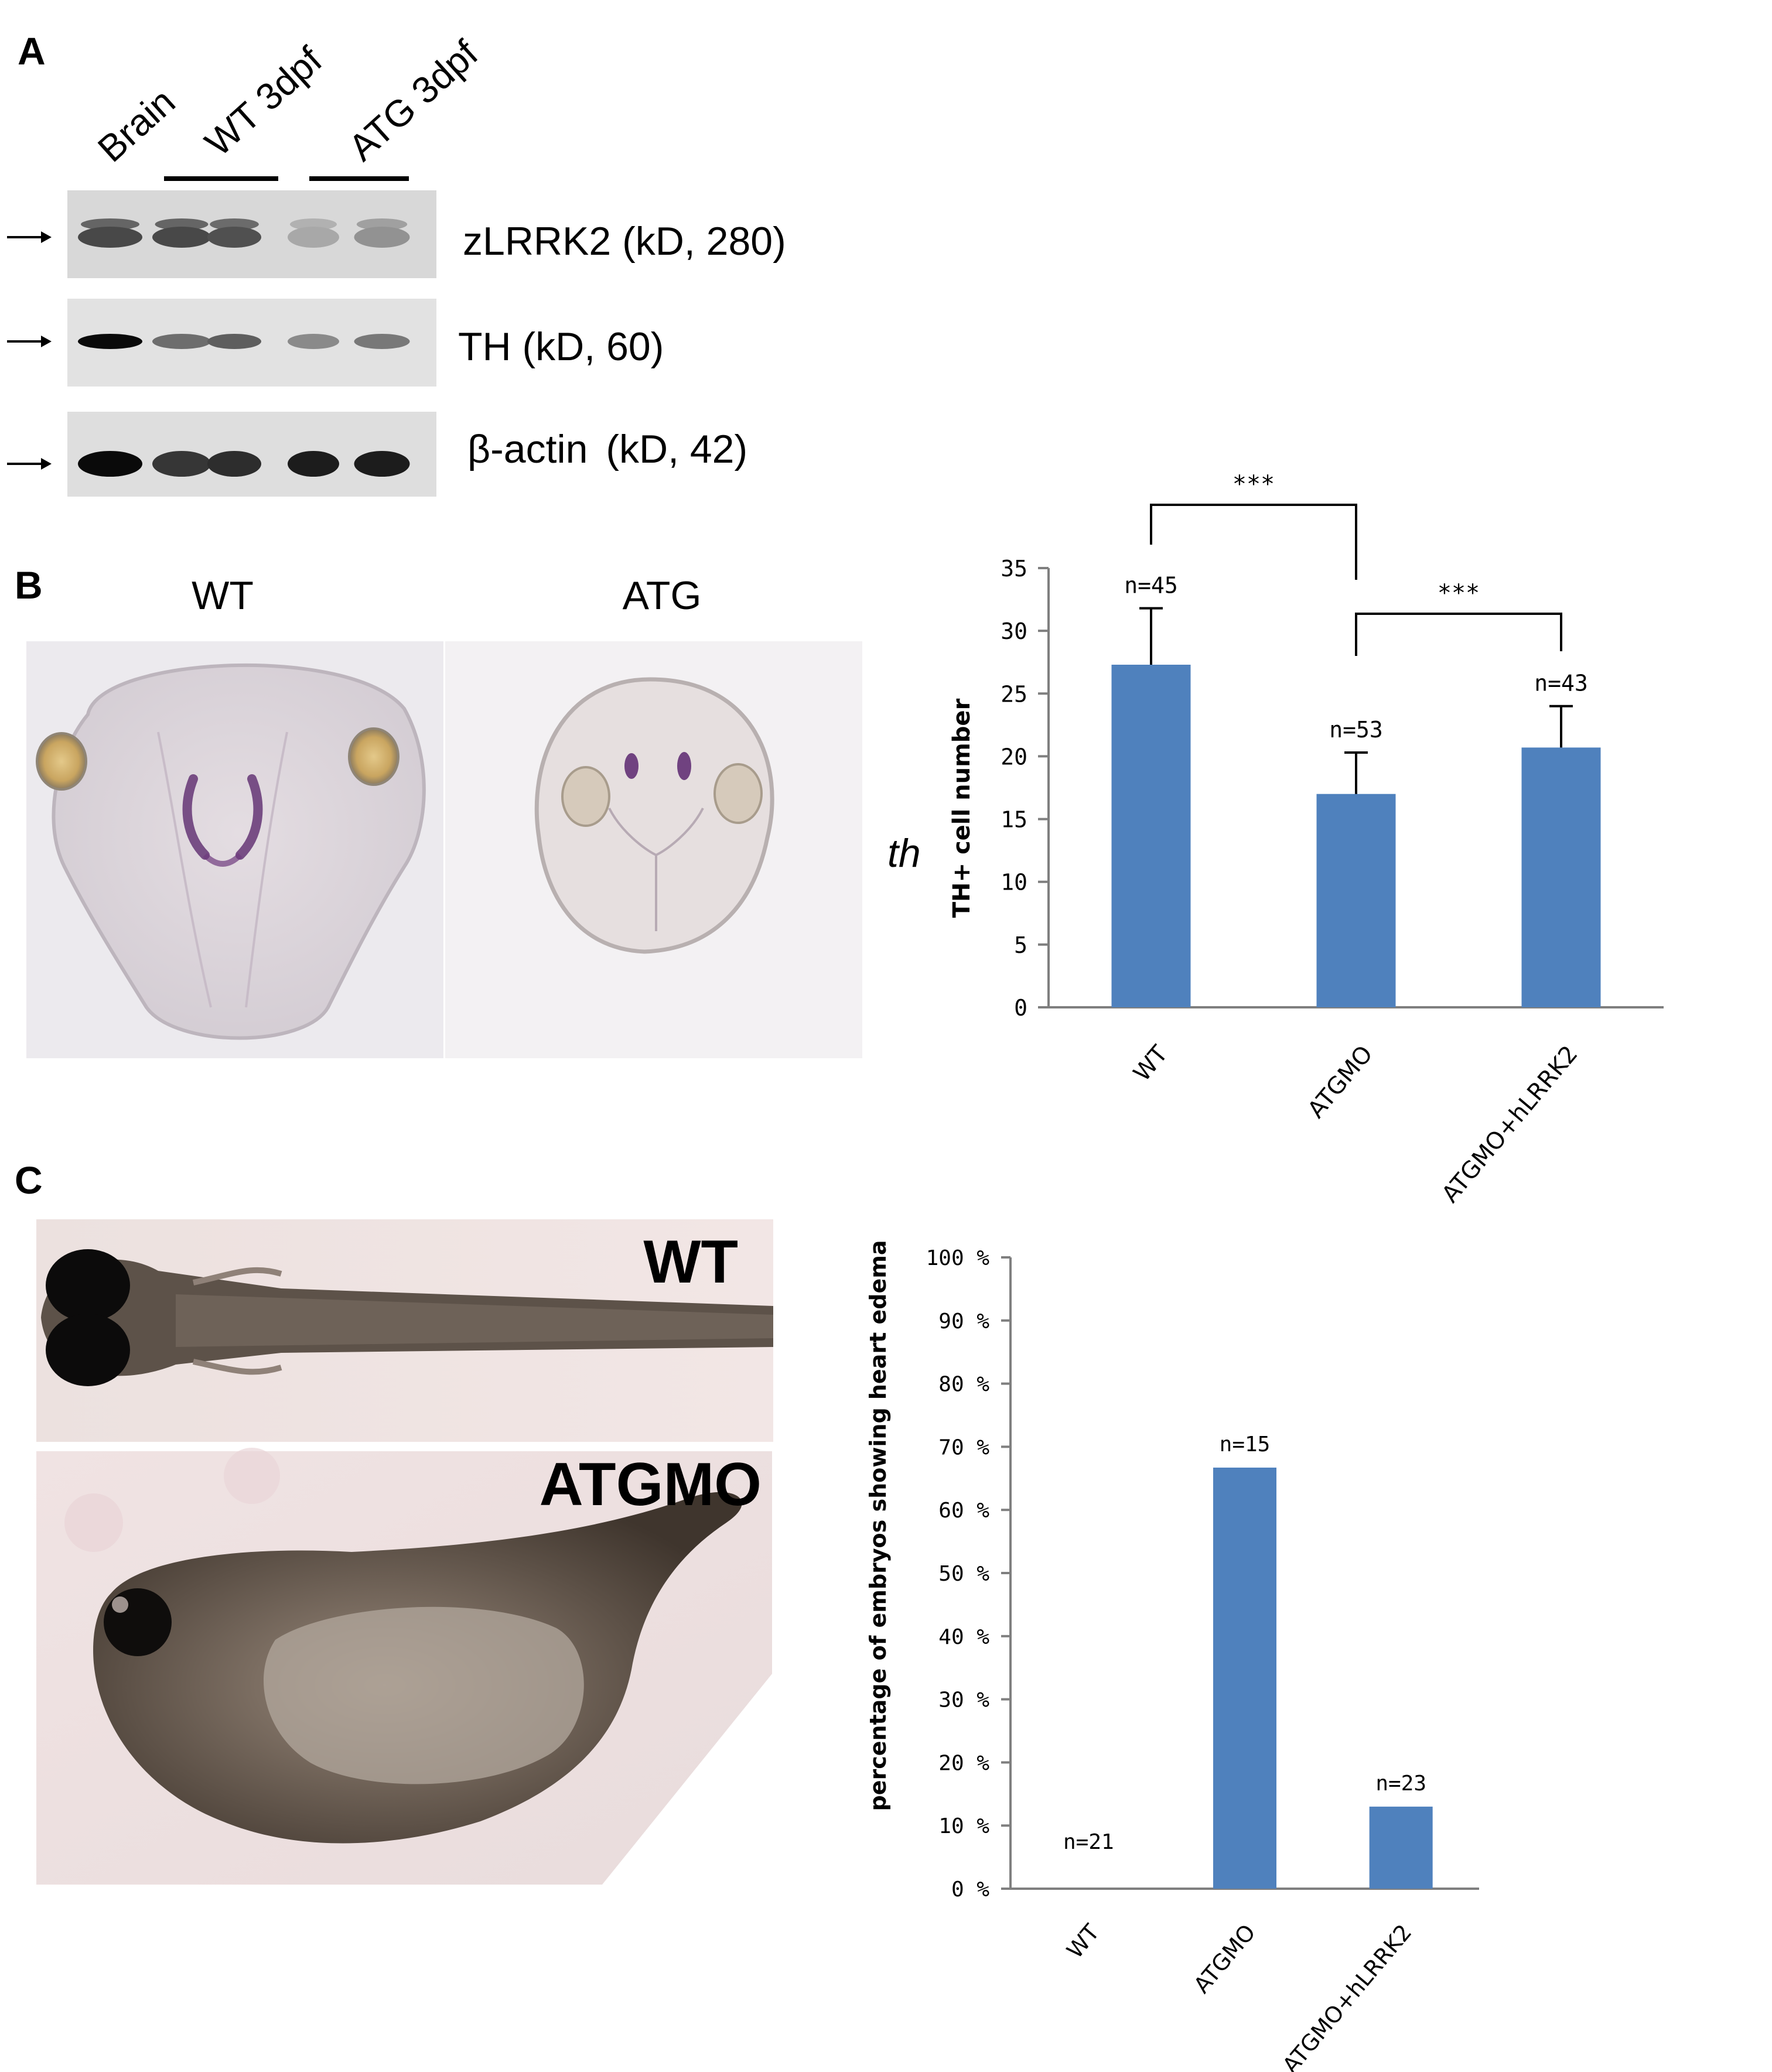 The width and height of the screenshot is (1772, 2072). What do you see at coordinates (651, 1485) in the screenshot?
I see `atgmo-larva-title: ATGMO` at bounding box center [651, 1485].